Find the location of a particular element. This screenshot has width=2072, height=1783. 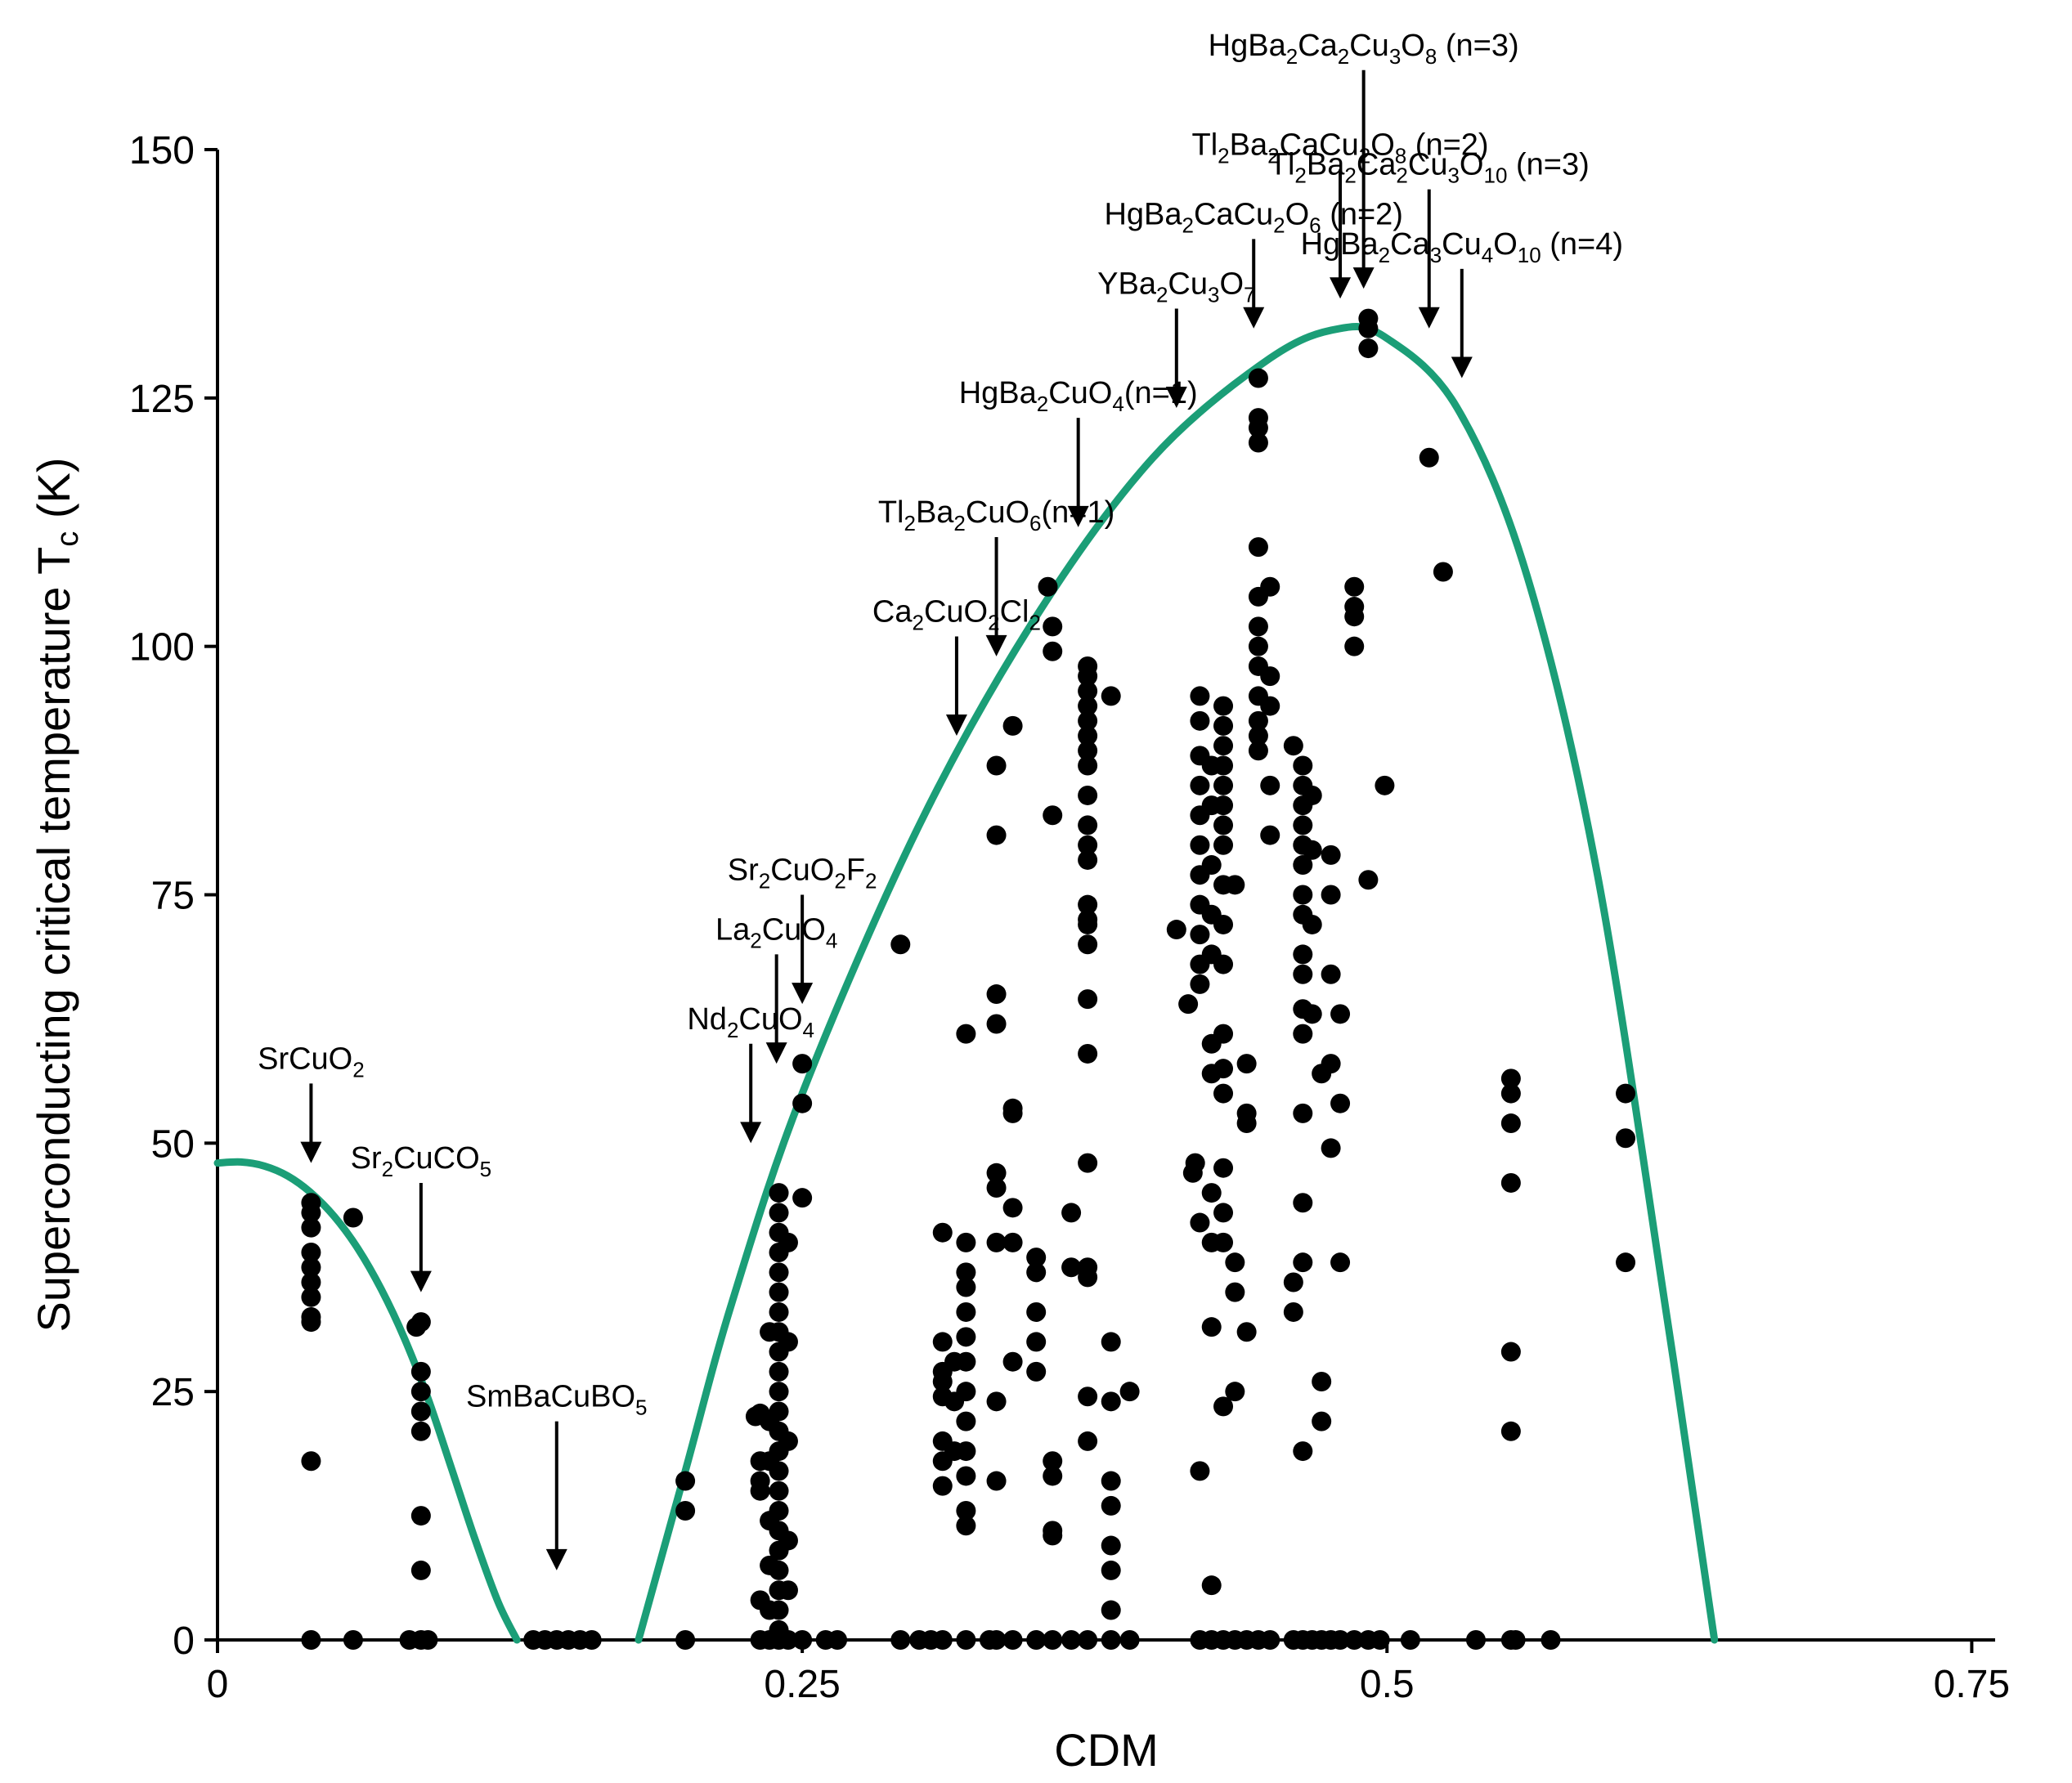

annotation-text: CuO is located at coordinates (770, 1019).